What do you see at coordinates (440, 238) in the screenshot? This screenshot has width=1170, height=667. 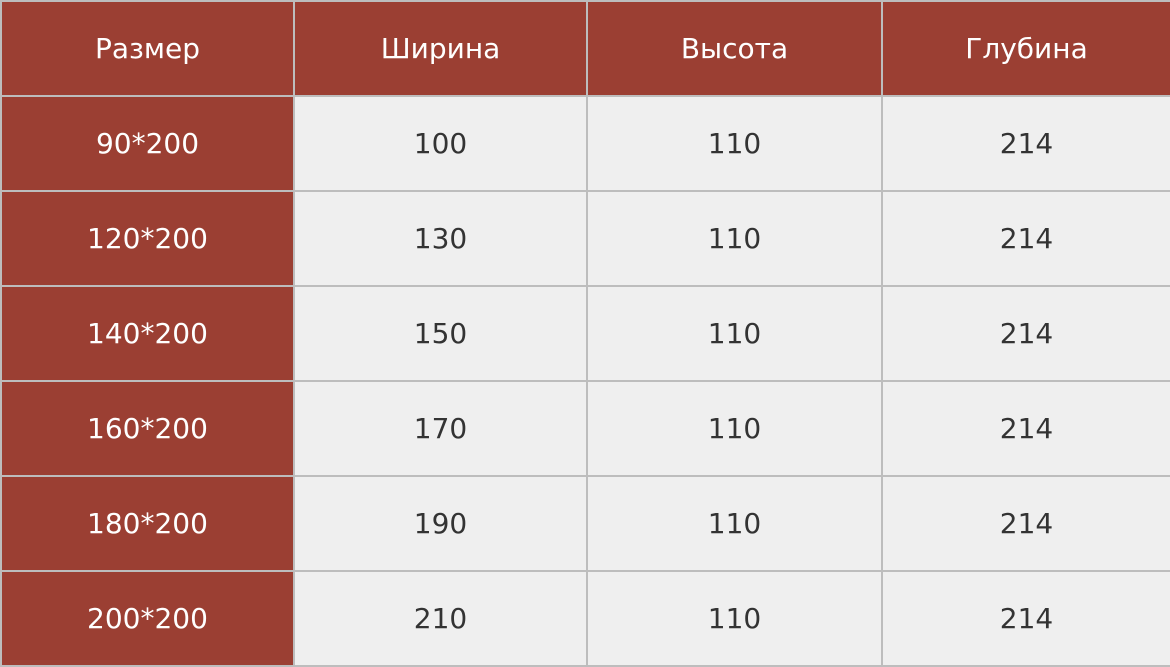 I see `cell-width: 130` at bounding box center [440, 238].